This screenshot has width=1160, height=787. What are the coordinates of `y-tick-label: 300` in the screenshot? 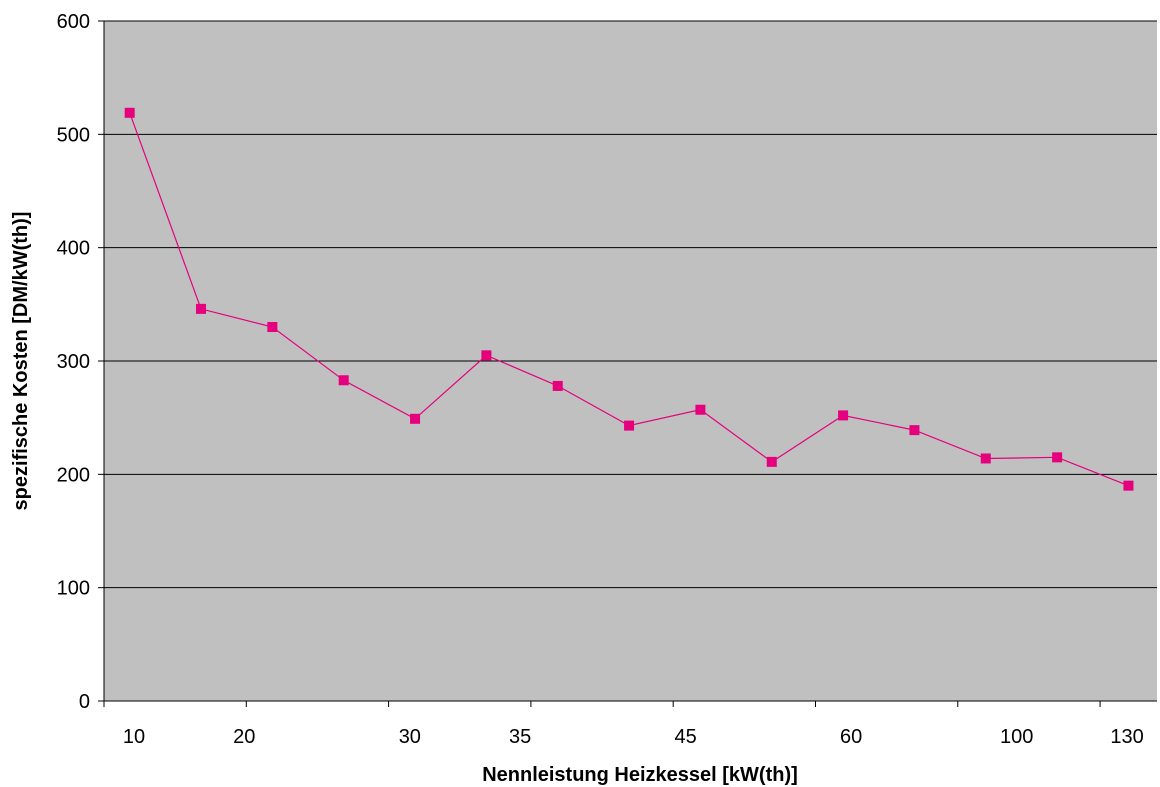 It's located at (73, 362).